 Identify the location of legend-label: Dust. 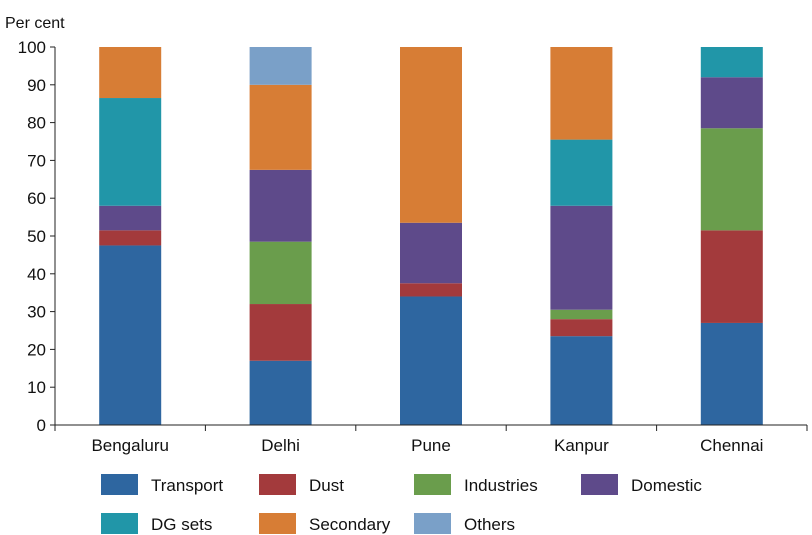
(326, 485).